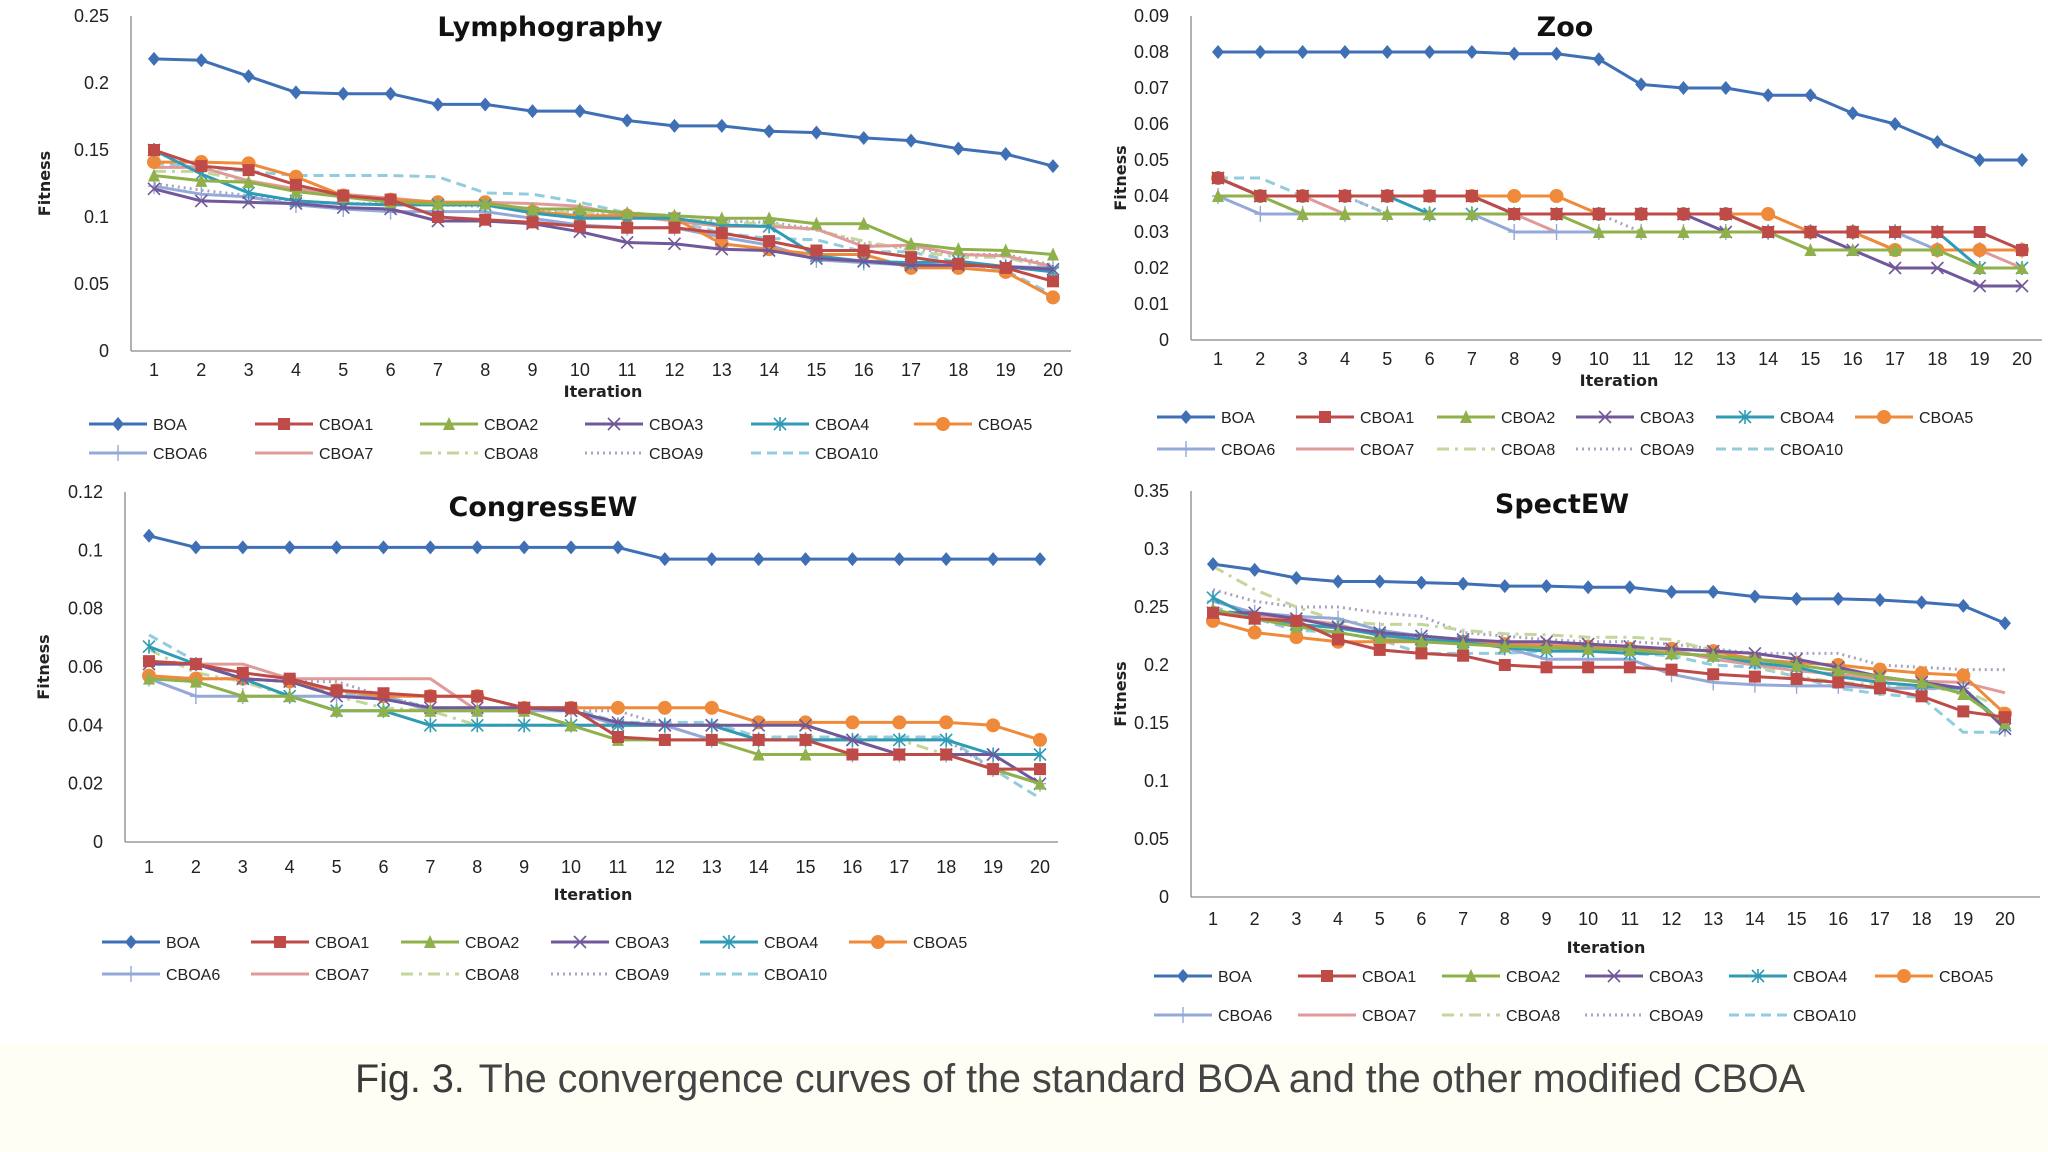  I want to click on x-tick-label: 8, so click(1514, 359).